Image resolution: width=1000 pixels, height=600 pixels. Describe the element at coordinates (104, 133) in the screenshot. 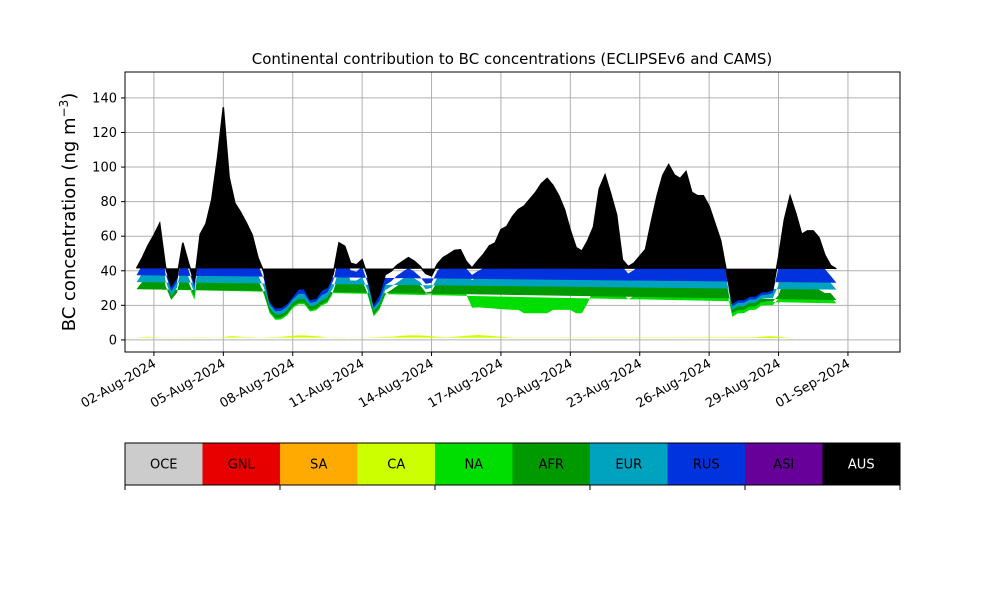

I see `y-tick-label: 120` at that location.